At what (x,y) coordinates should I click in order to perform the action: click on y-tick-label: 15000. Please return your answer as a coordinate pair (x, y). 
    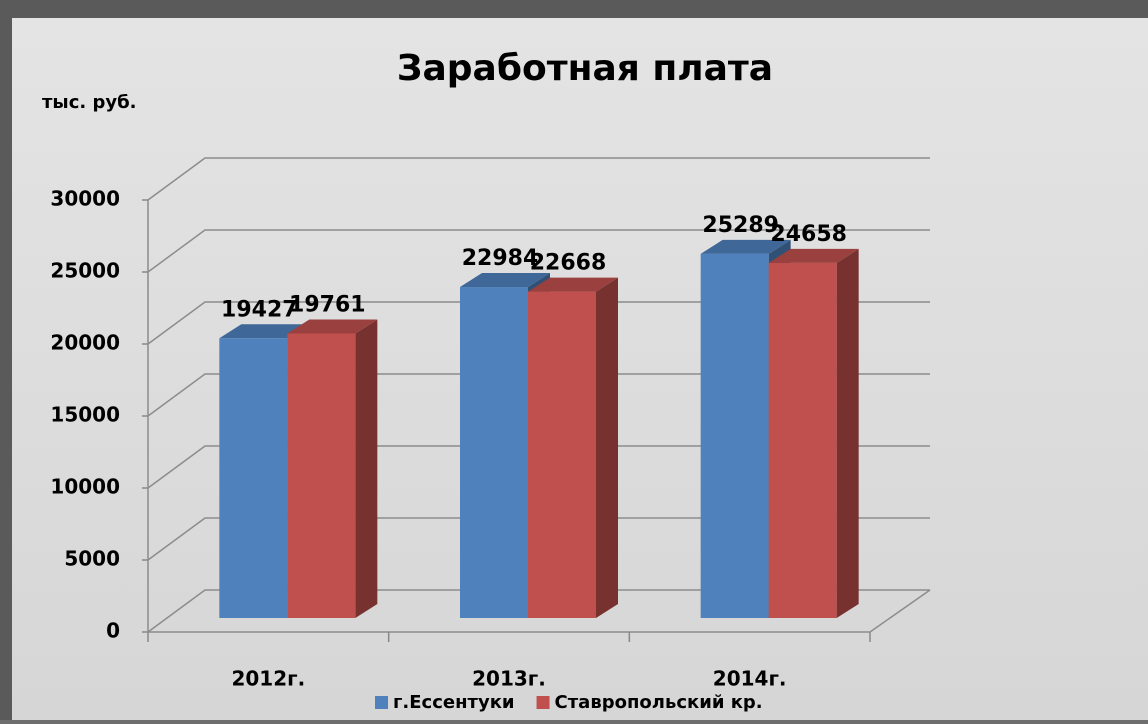
    Looking at the image, I should click on (85, 415).